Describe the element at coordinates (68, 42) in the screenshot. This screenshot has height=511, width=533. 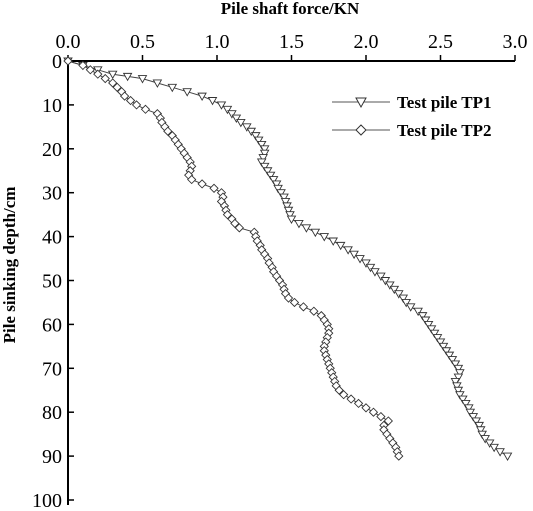
I see `x-tick-label: 0.0` at that location.